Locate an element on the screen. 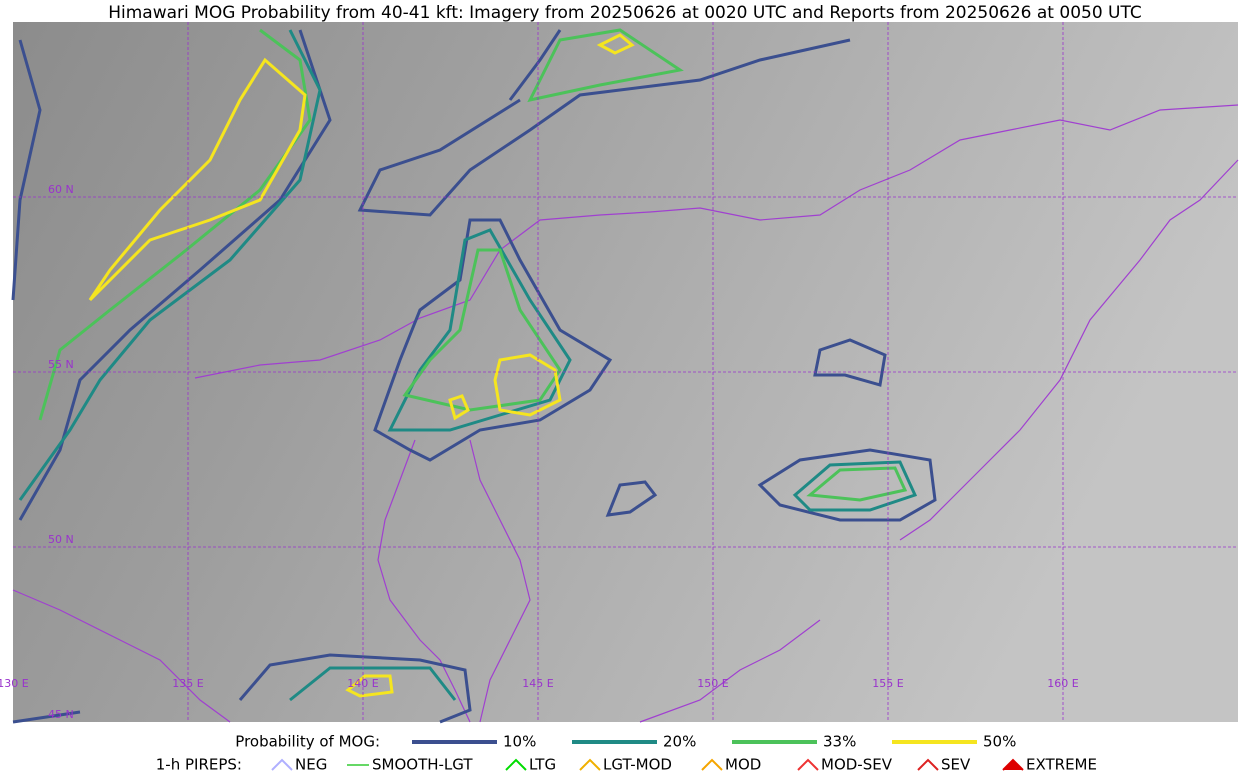  lon-label: 155 E is located at coordinates (887, 683).